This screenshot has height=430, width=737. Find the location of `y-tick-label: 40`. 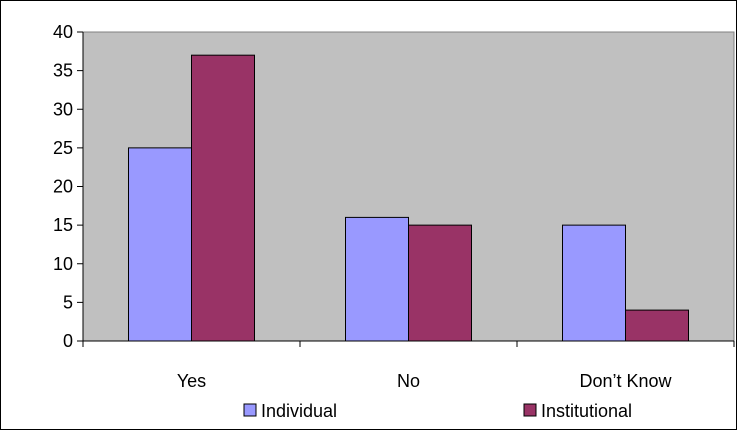

y-tick-label: 40 is located at coordinates (63, 32).